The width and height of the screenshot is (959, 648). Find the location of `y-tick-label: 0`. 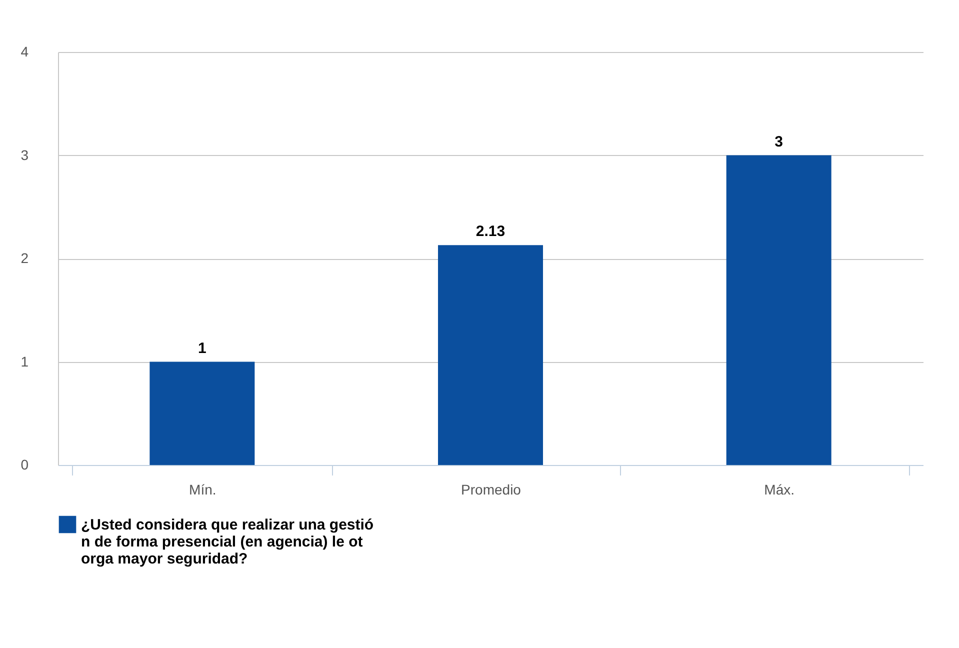

y-tick-label: 0 is located at coordinates (24, 464).